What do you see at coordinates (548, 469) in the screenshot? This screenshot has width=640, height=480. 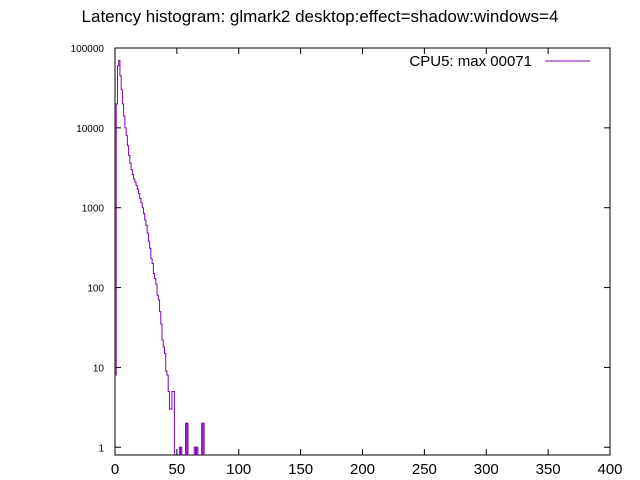 I see `x-tick-label: 350` at bounding box center [548, 469].